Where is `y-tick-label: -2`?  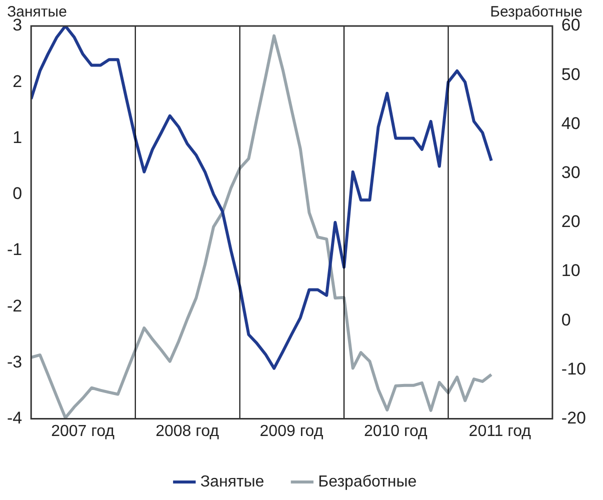 y-tick-label: -2 is located at coordinates (14, 306).